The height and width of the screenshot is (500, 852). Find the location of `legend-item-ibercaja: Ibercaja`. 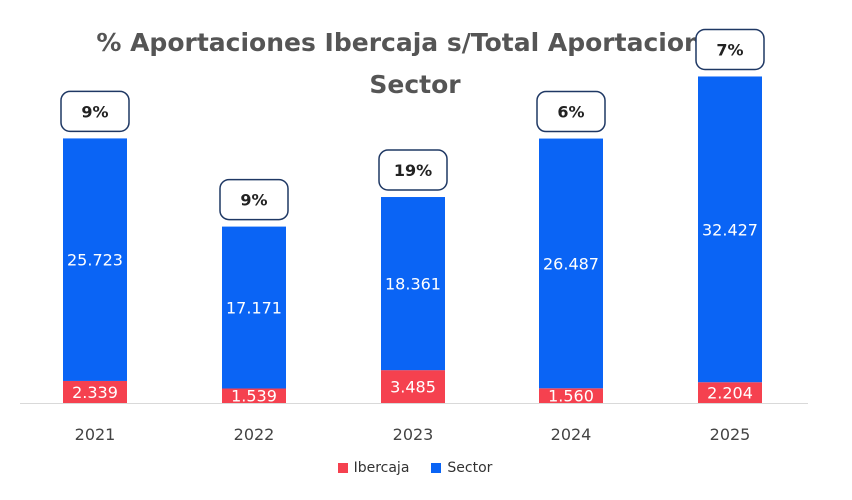

legend-item-ibercaja: Ibercaja is located at coordinates (373, 468).